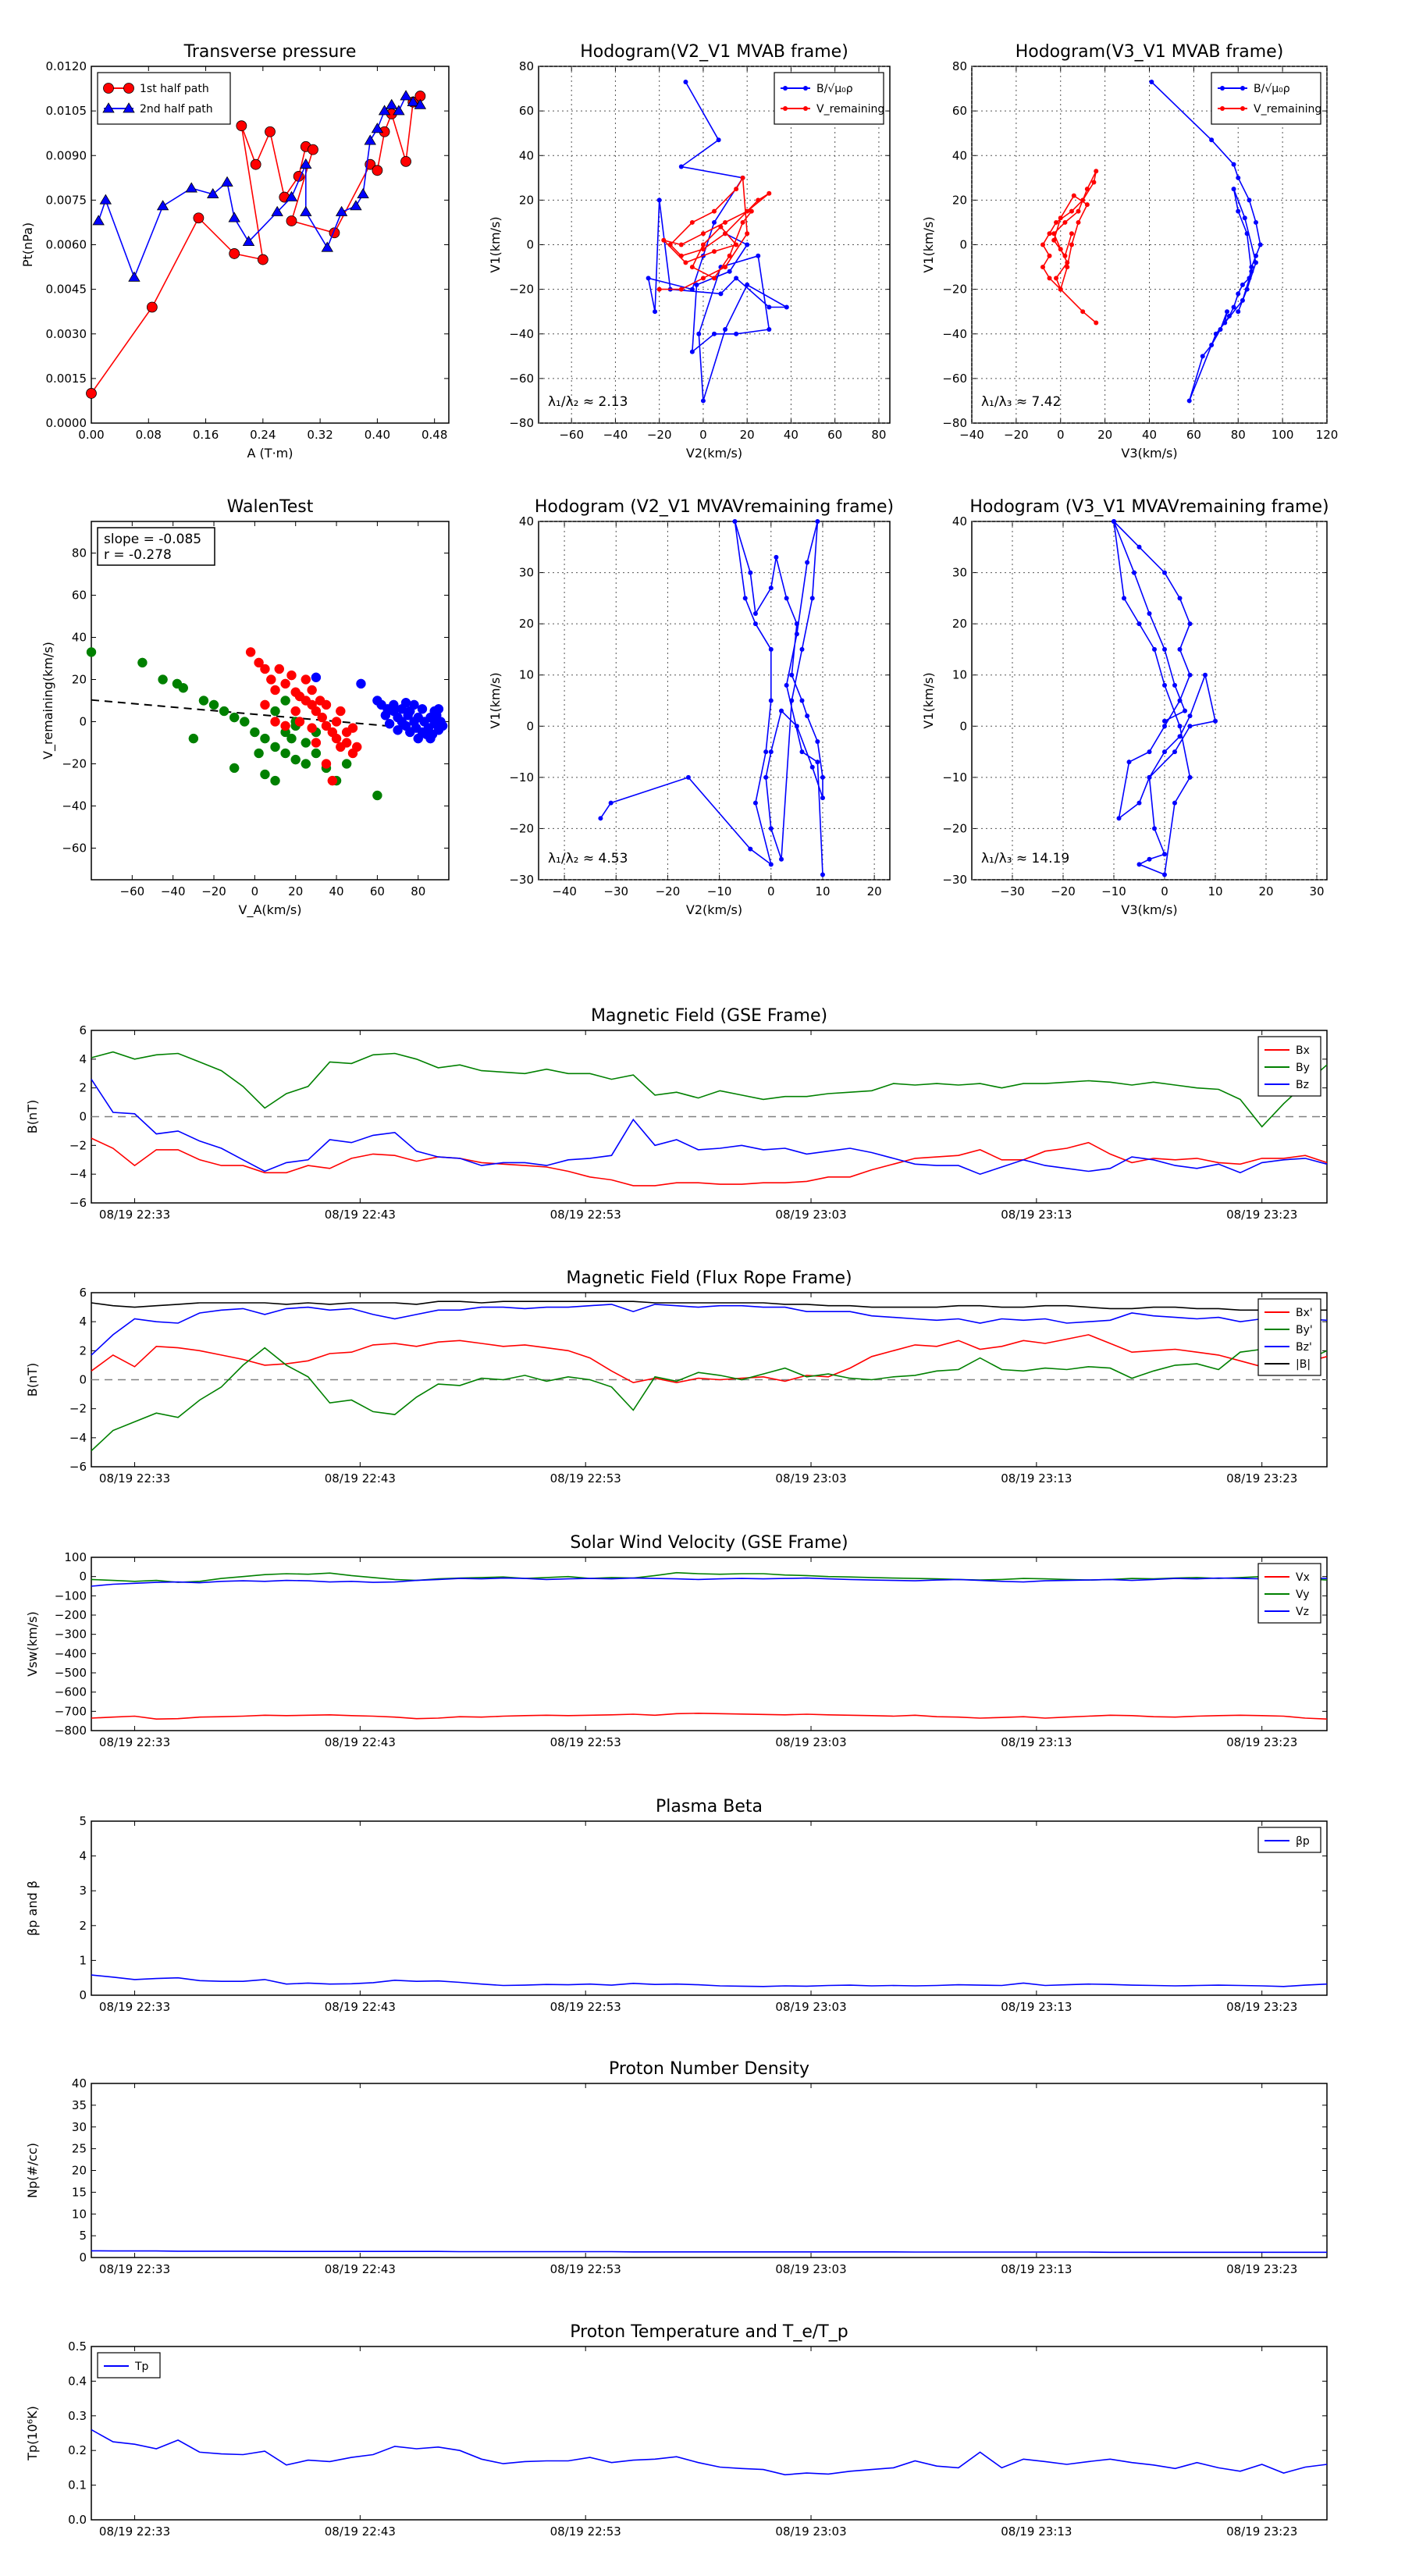 This screenshot has height=2576, width=1405. I want to click on x-tick-label: −40, so click(565, 891).